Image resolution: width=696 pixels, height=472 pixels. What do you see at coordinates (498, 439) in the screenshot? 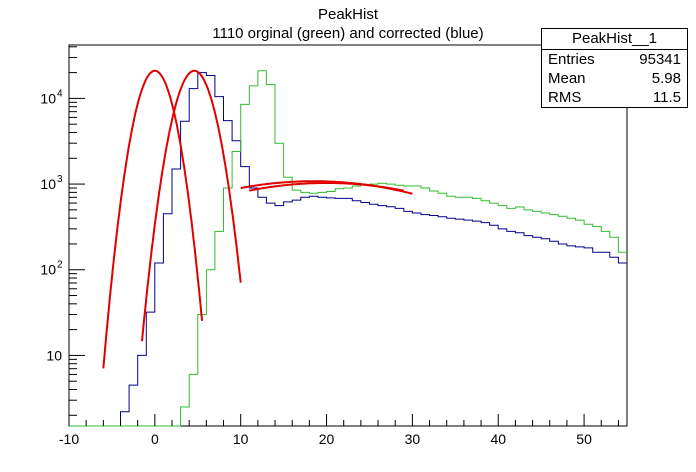
I see `x-tick-label: 40` at bounding box center [498, 439].